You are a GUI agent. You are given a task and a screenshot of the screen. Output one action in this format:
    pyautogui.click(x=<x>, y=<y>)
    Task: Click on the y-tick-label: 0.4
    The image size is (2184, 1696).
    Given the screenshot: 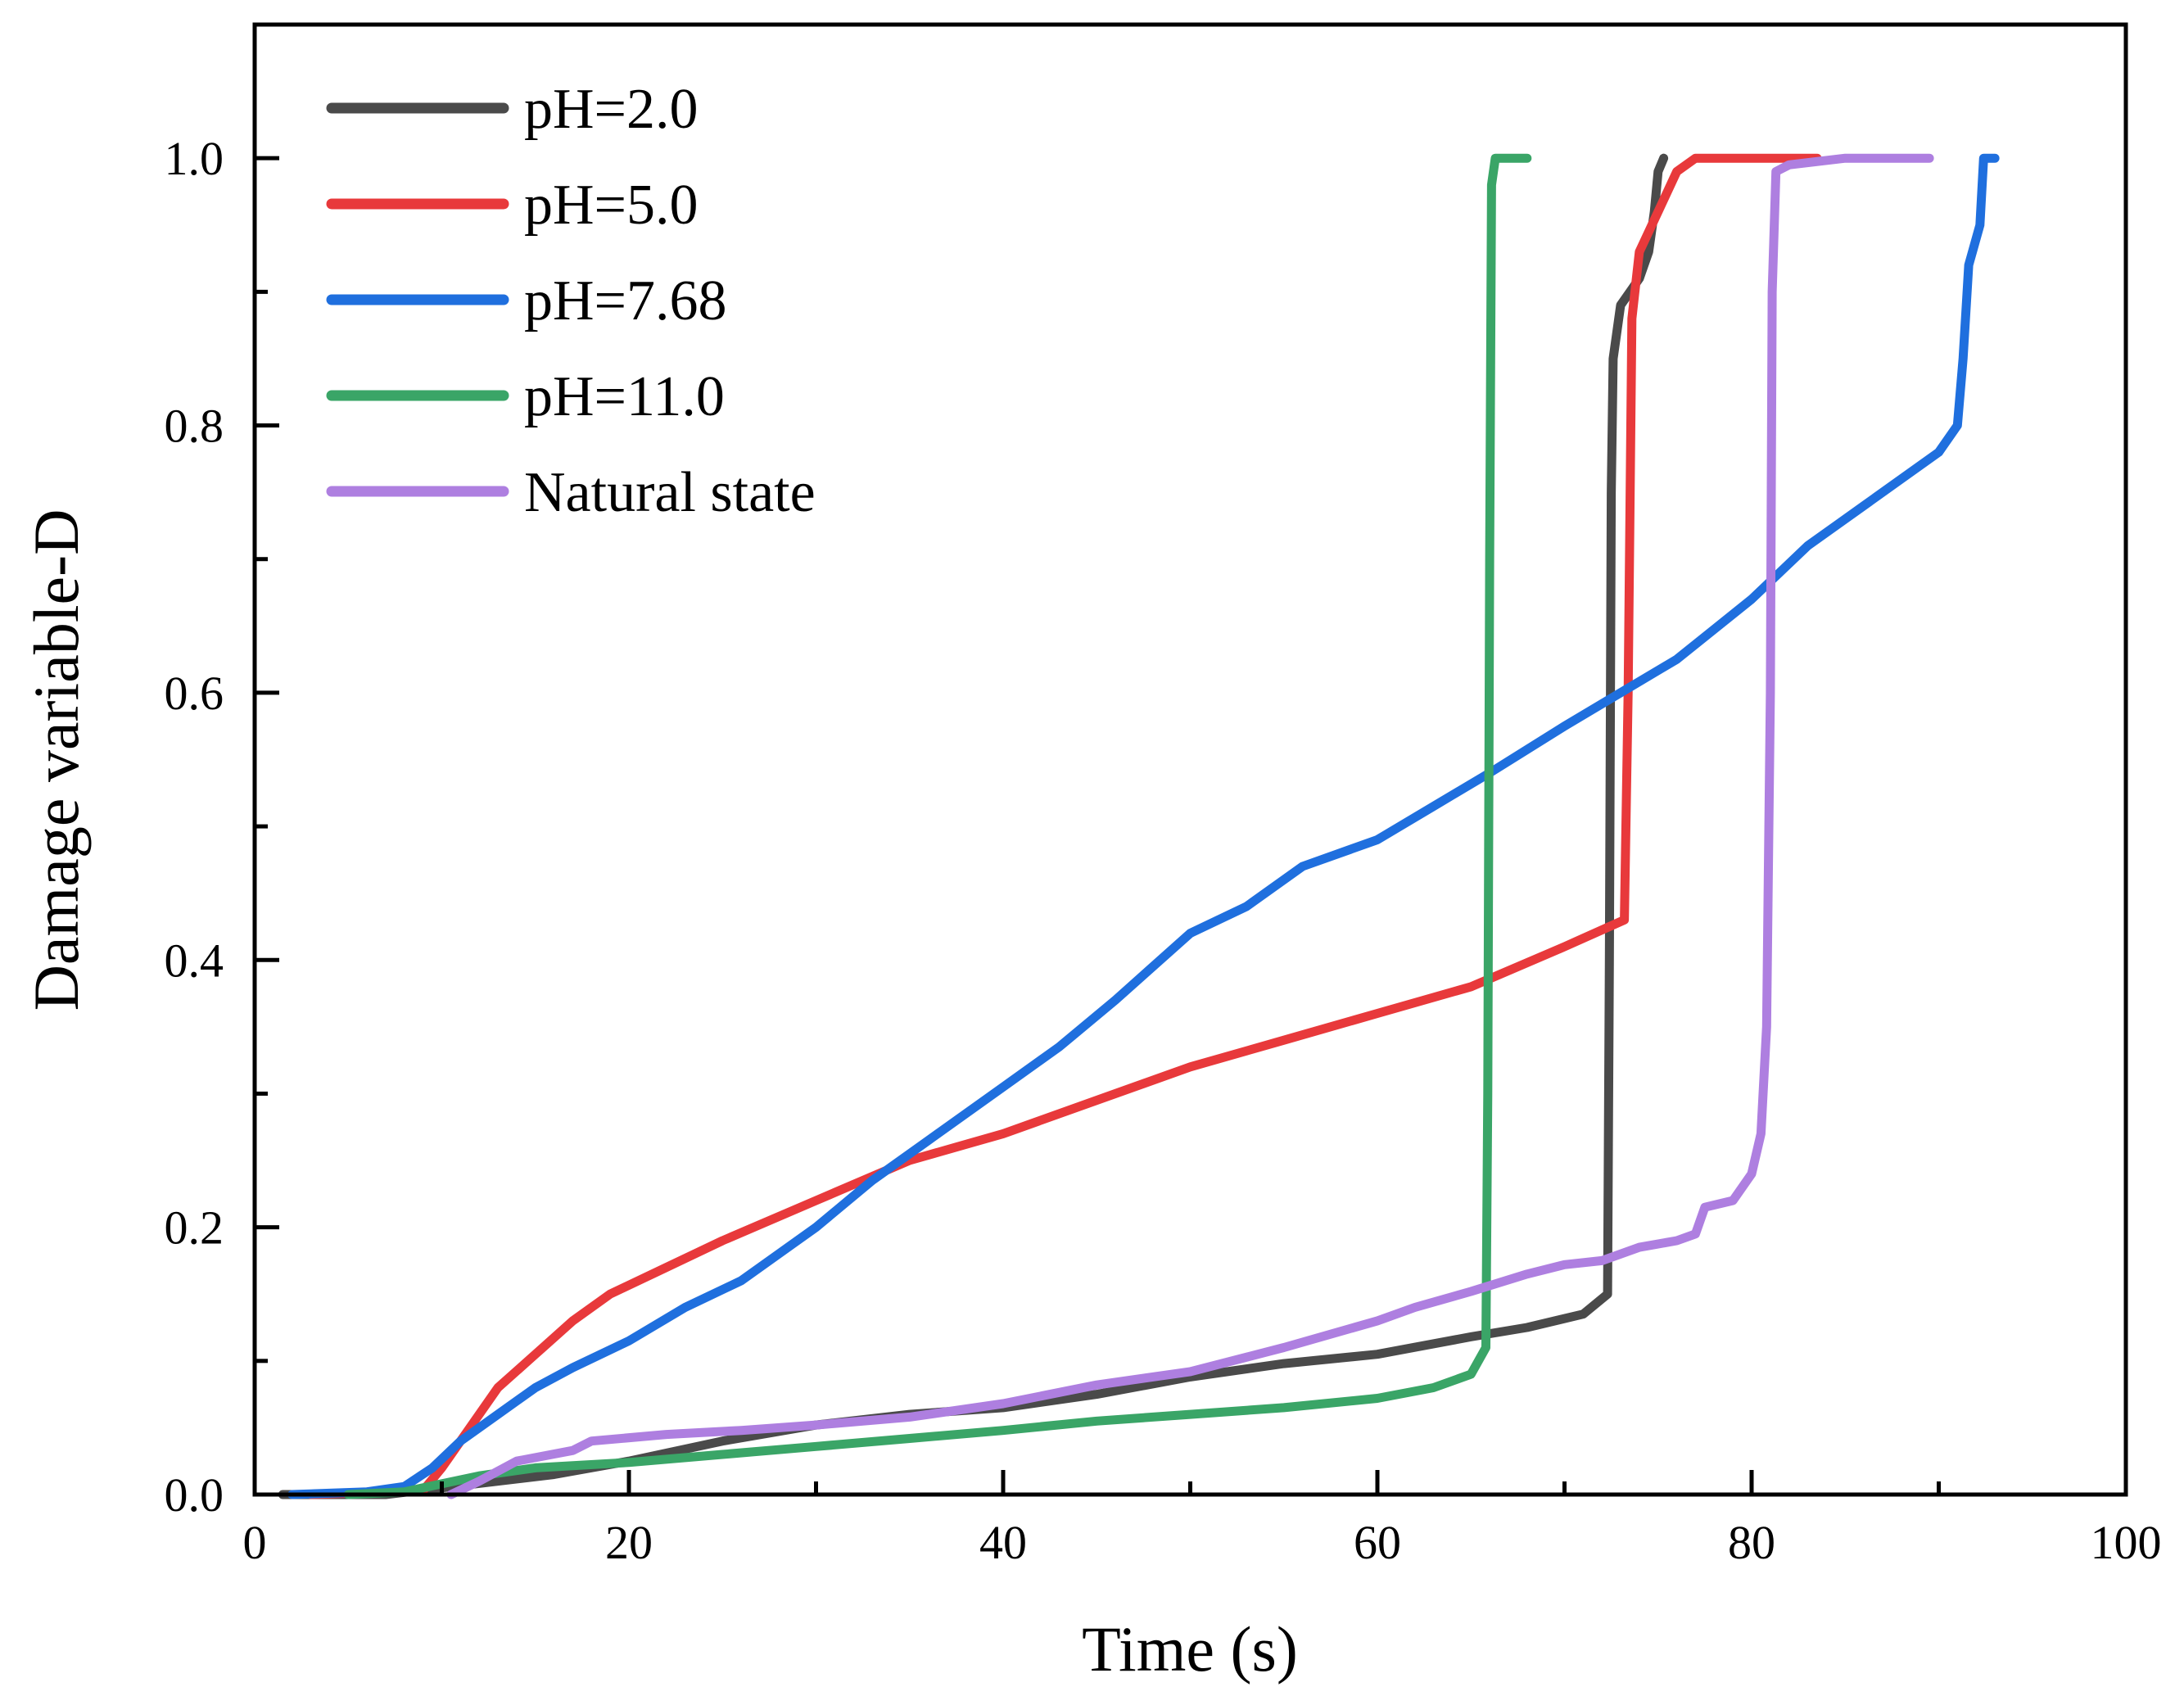 What is the action you would take?
    pyautogui.click(x=194, y=960)
    